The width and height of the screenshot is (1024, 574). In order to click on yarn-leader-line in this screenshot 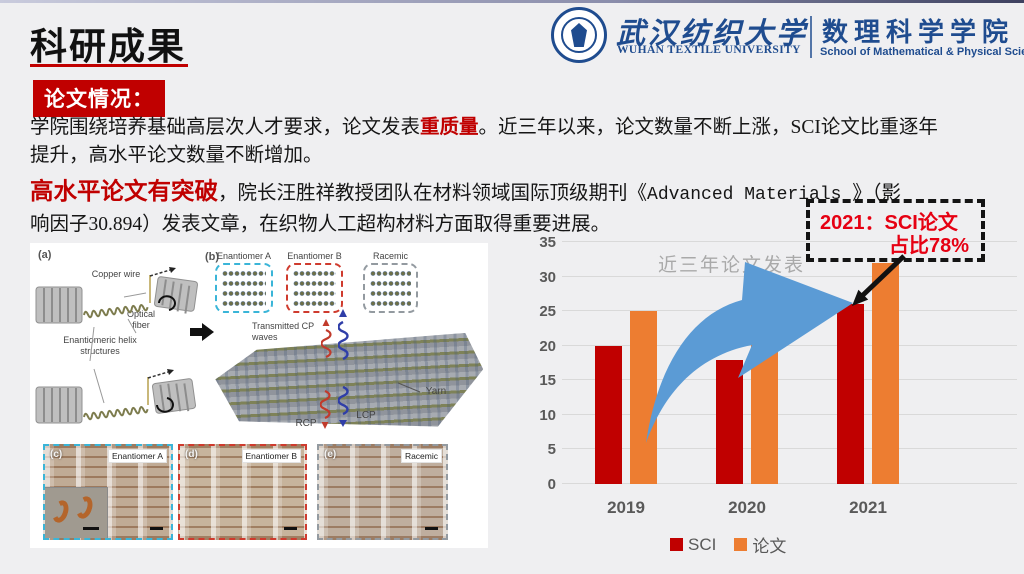, I will do `click(409, 387)`.